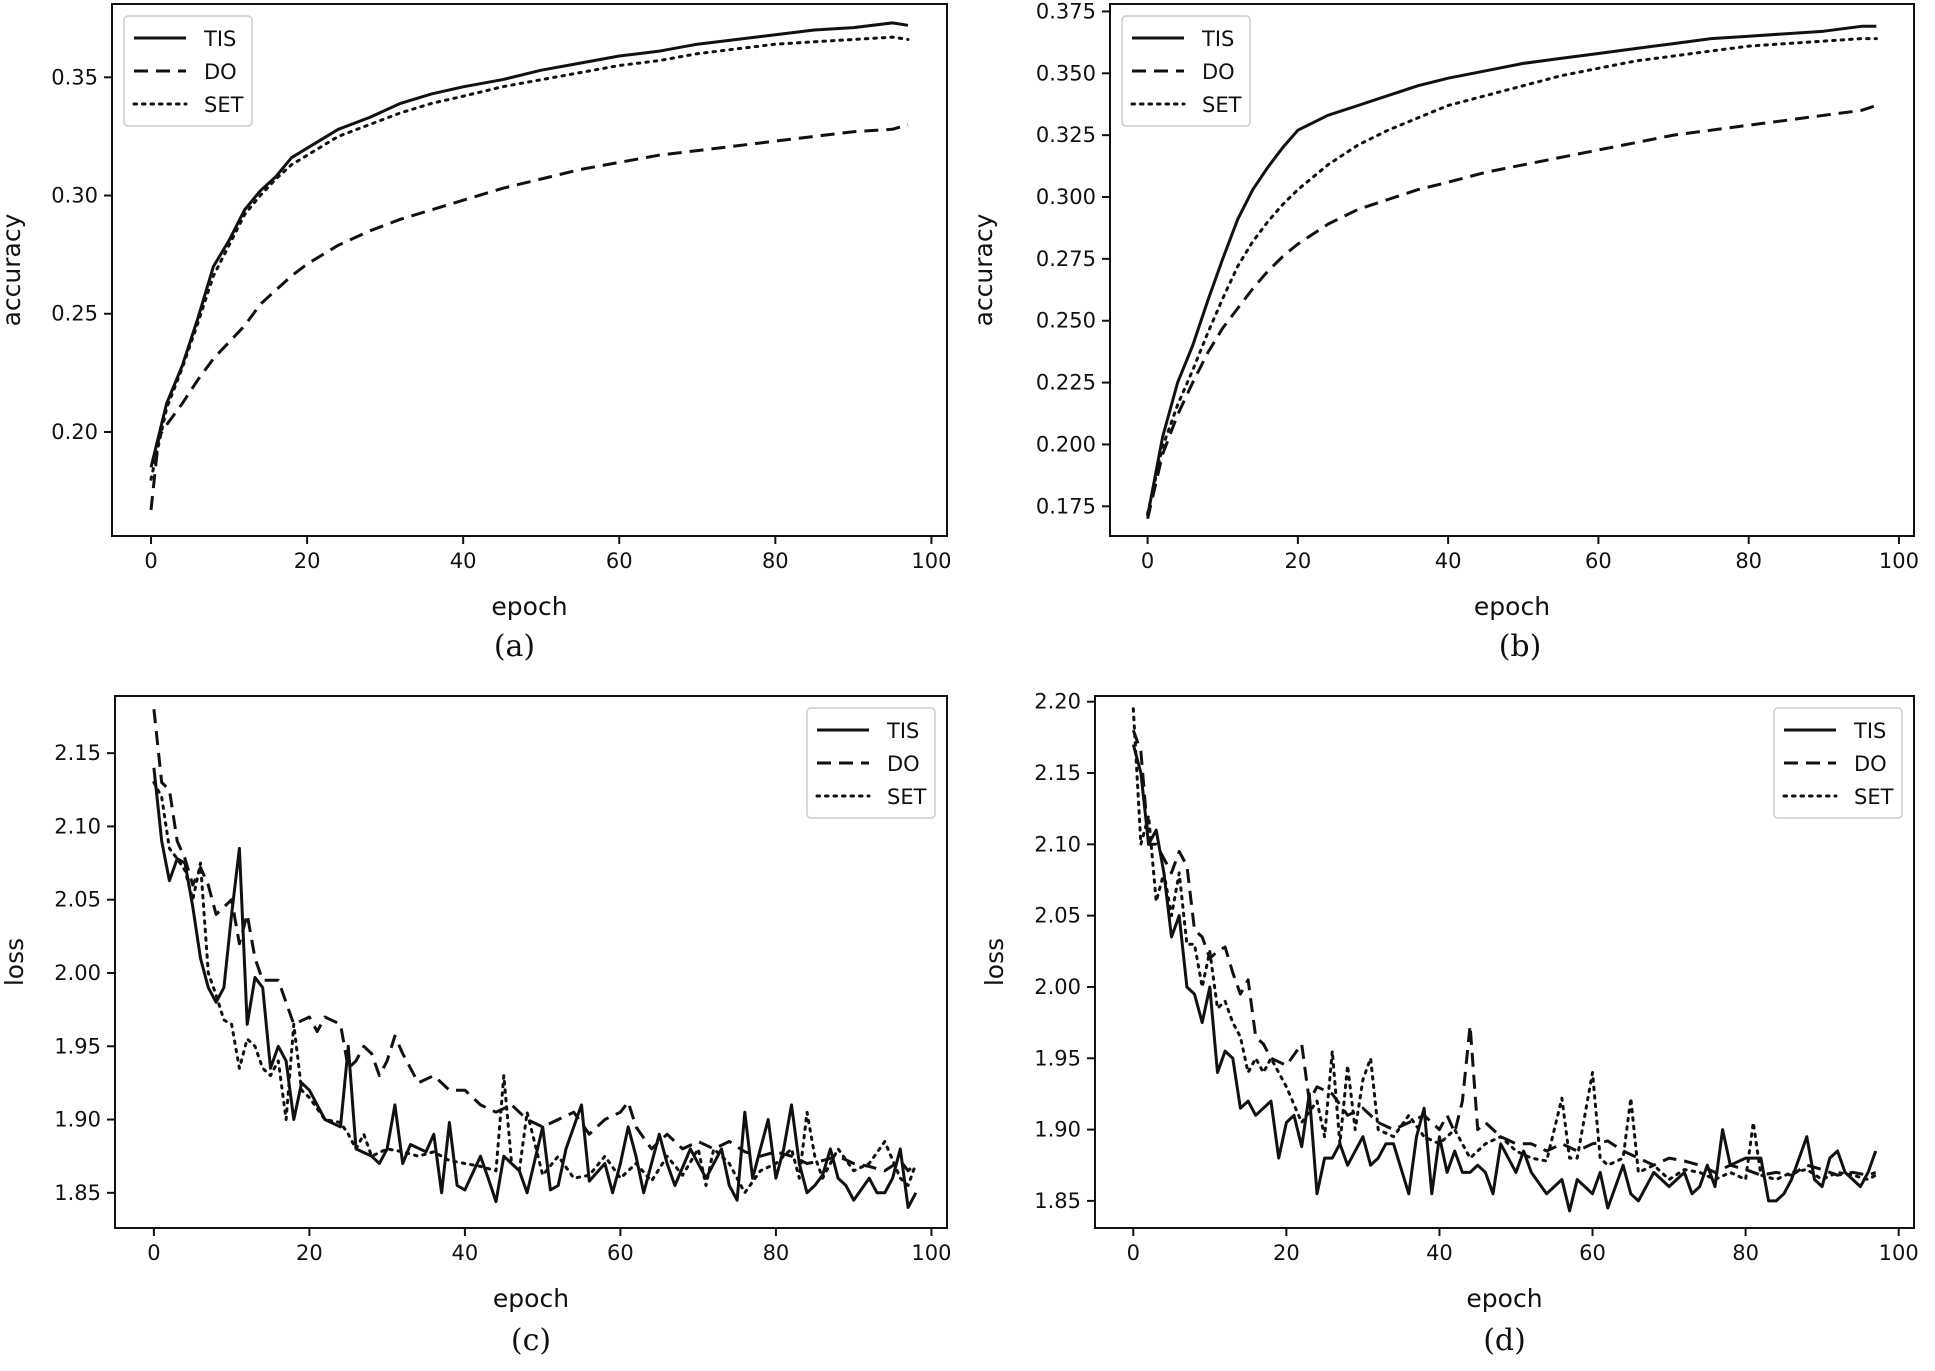 The width and height of the screenshot is (1935, 1371). I want to click on y-tick-label: 2.20, so click(1057, 702).